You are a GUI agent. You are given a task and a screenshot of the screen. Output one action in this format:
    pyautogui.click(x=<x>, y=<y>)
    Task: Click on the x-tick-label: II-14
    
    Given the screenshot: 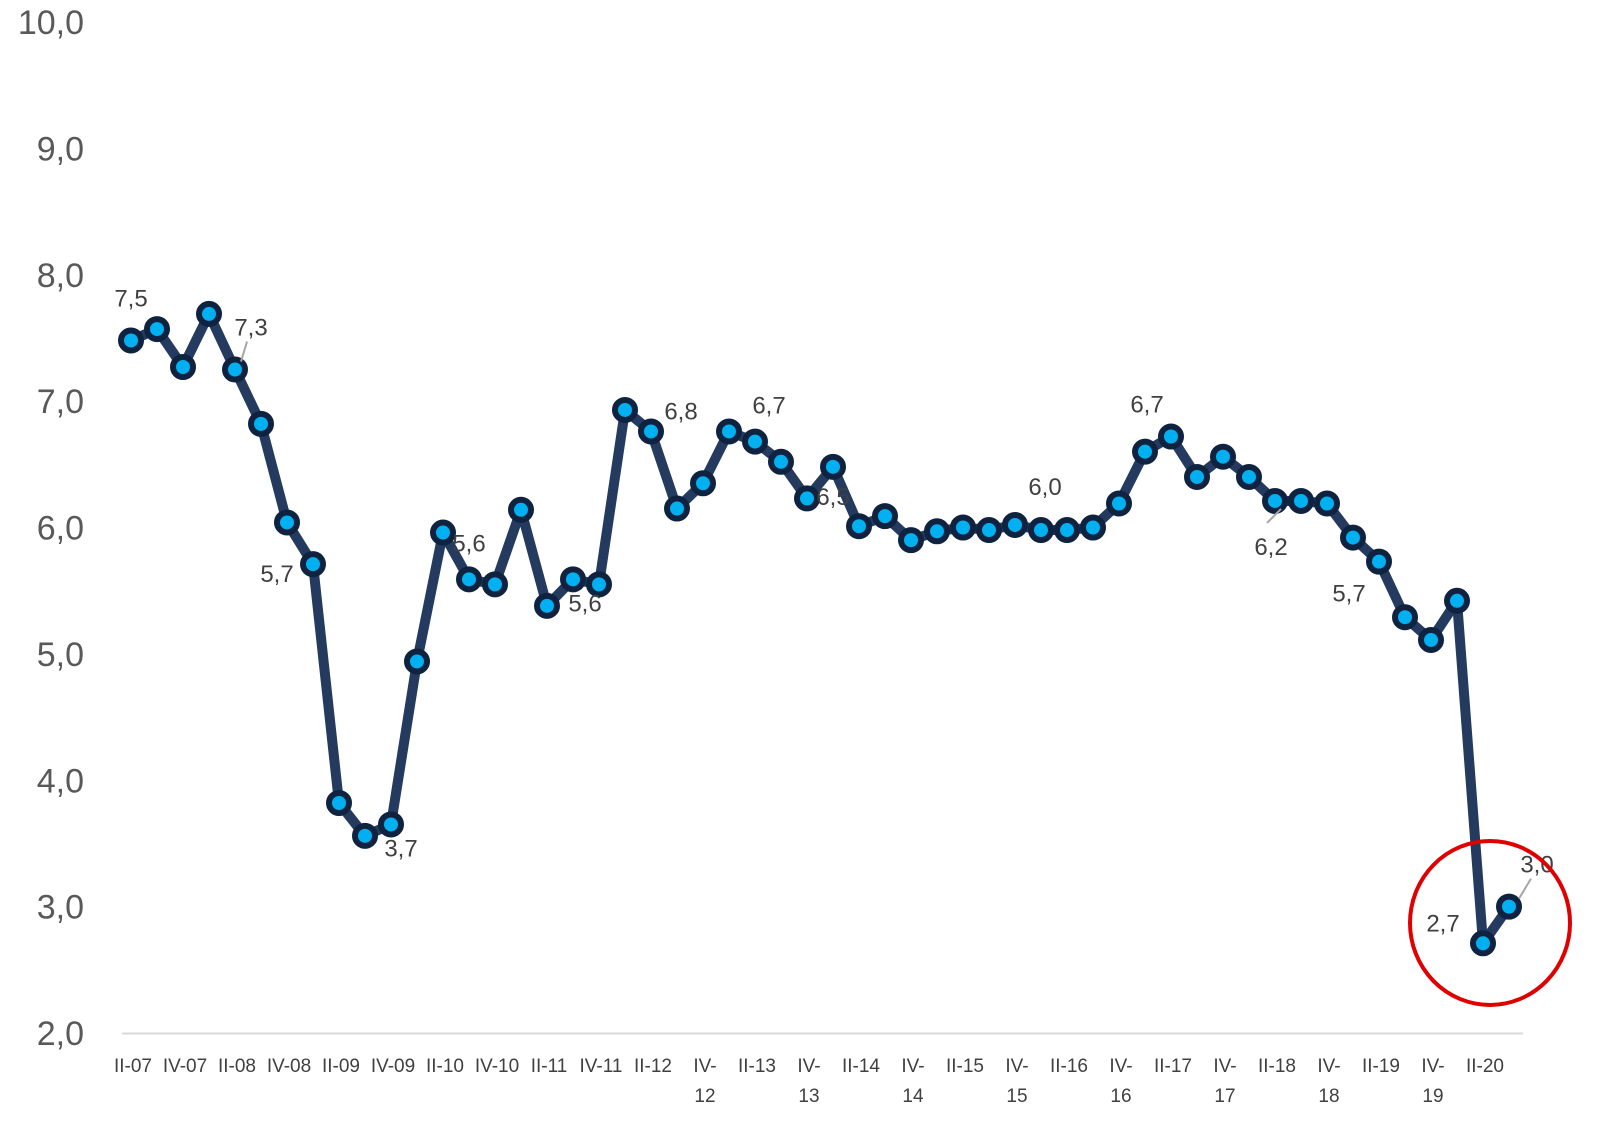 What is the action you would take?
    pyautogui.click(x=861, y=1066)
    